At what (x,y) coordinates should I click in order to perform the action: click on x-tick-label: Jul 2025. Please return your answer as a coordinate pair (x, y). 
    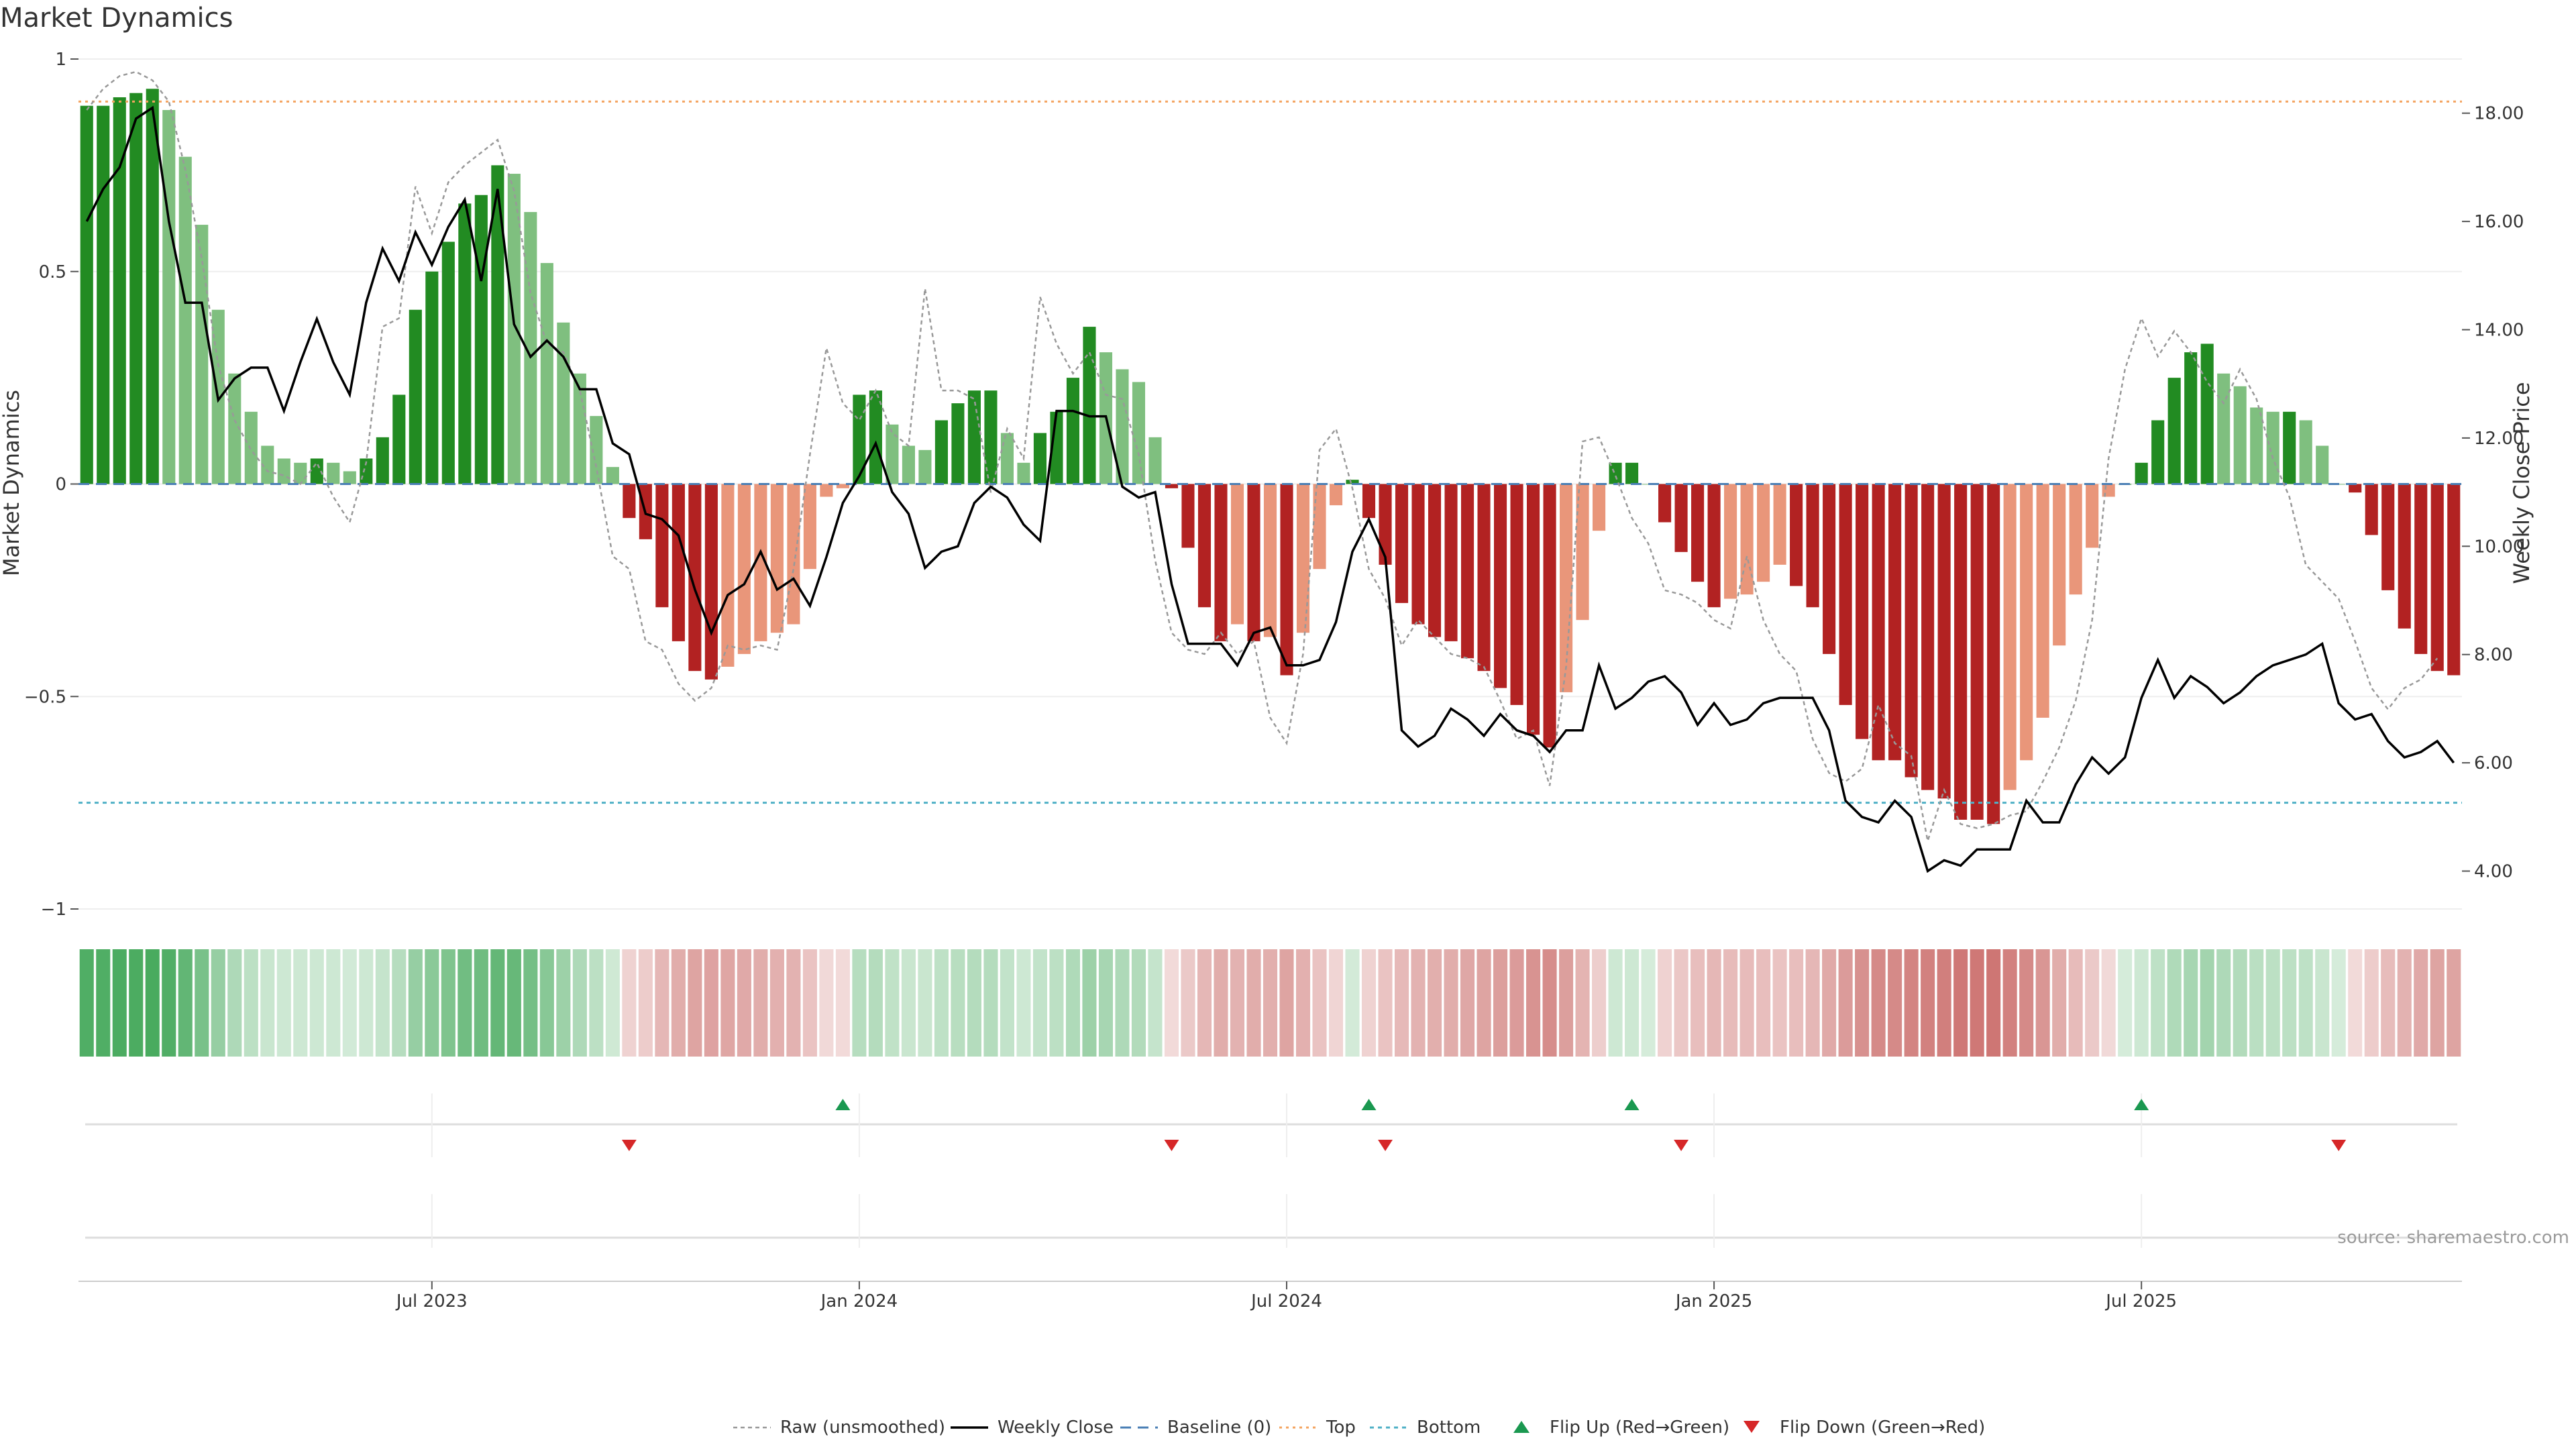
    Looking at the image, I should click on (2140, 1301).